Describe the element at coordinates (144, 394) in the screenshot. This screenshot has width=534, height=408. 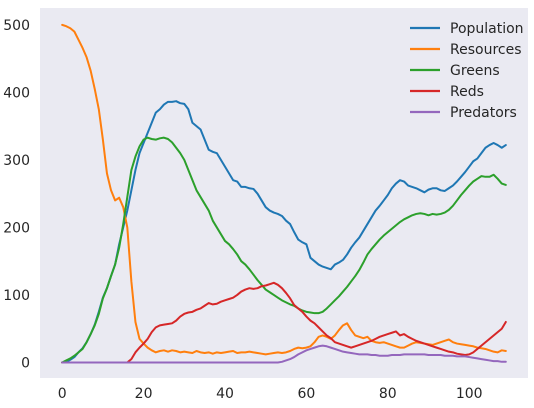
I see `x-tick-label: 20` at that location.